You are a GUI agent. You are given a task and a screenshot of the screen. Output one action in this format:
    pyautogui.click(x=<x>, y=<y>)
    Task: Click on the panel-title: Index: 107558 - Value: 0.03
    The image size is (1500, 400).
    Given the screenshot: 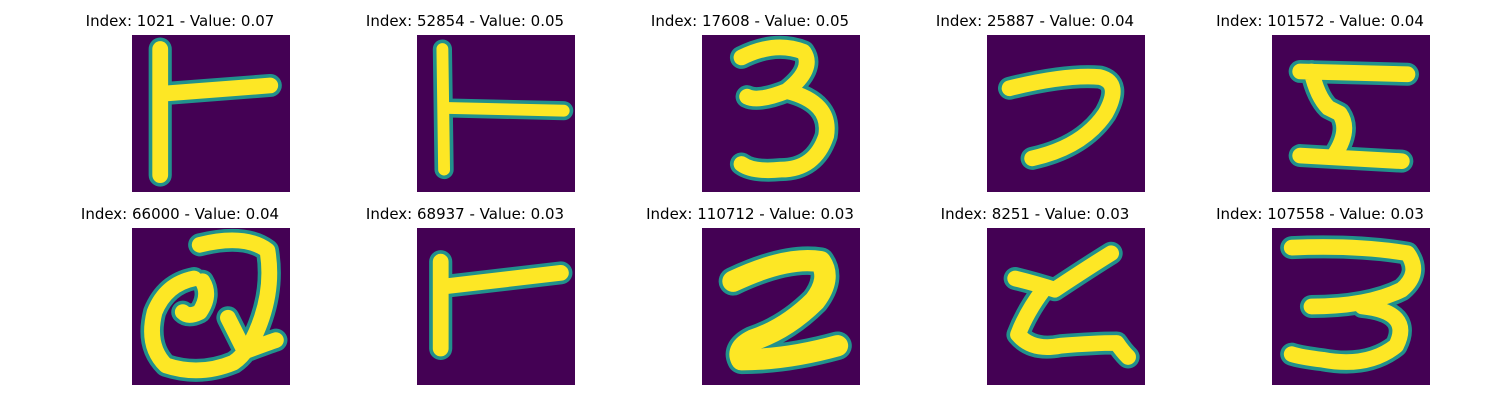 What is the action you would take?
    pyautogui.click(x=1320, y=214)
    